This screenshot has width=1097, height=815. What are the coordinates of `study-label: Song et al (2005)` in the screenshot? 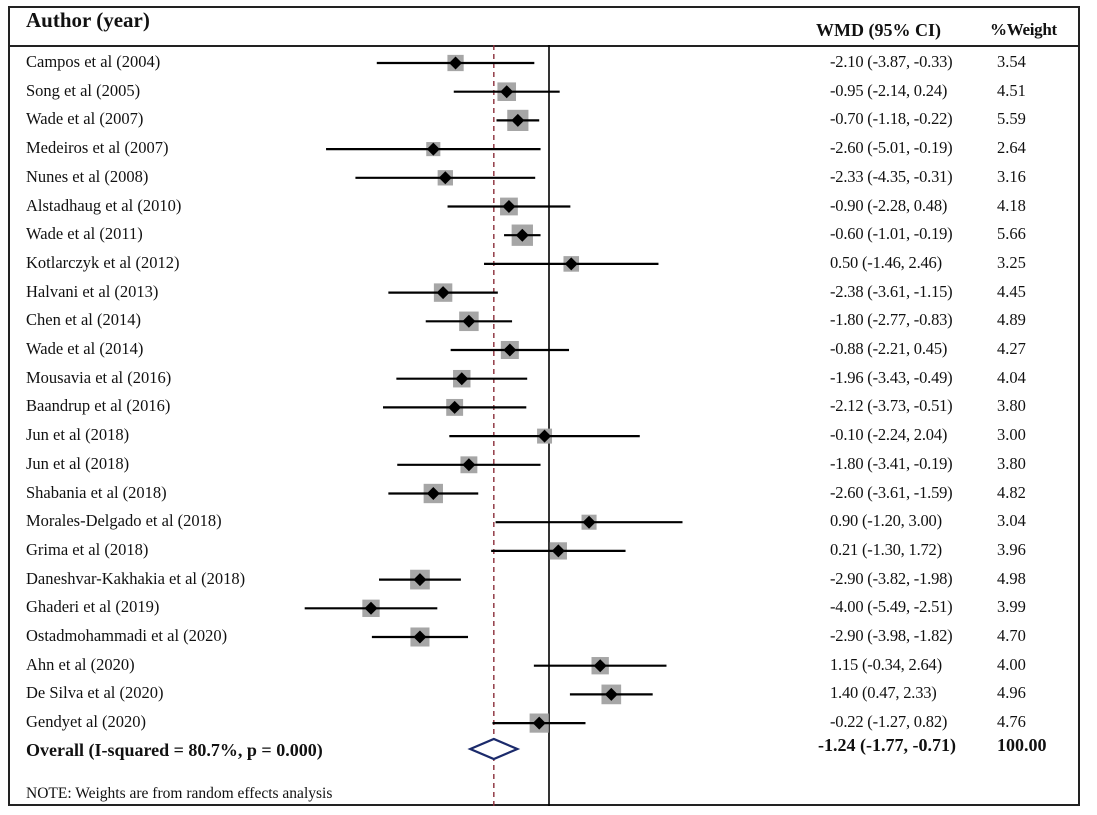 It's located at (83, 90).